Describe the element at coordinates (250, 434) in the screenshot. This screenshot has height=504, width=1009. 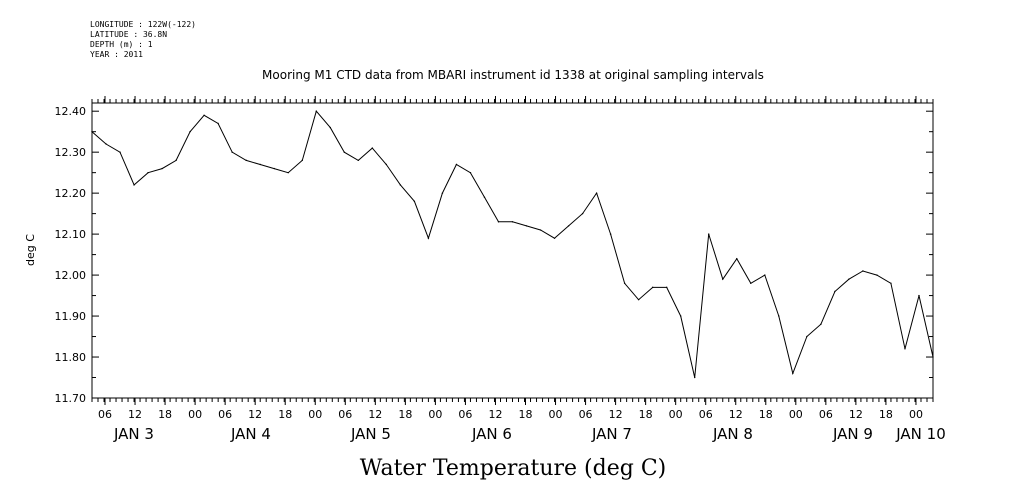
I see `x-day-label: JAN 4` at that location.